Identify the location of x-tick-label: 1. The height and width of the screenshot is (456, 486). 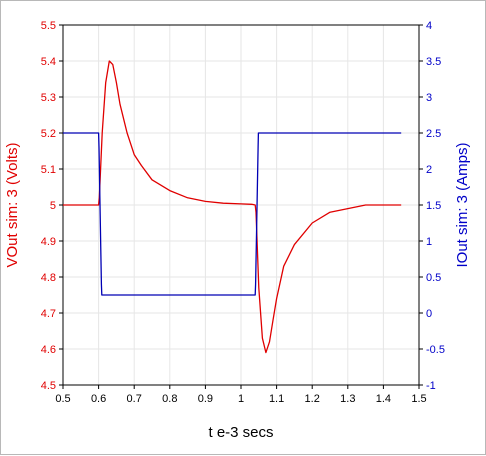
(241, 399).